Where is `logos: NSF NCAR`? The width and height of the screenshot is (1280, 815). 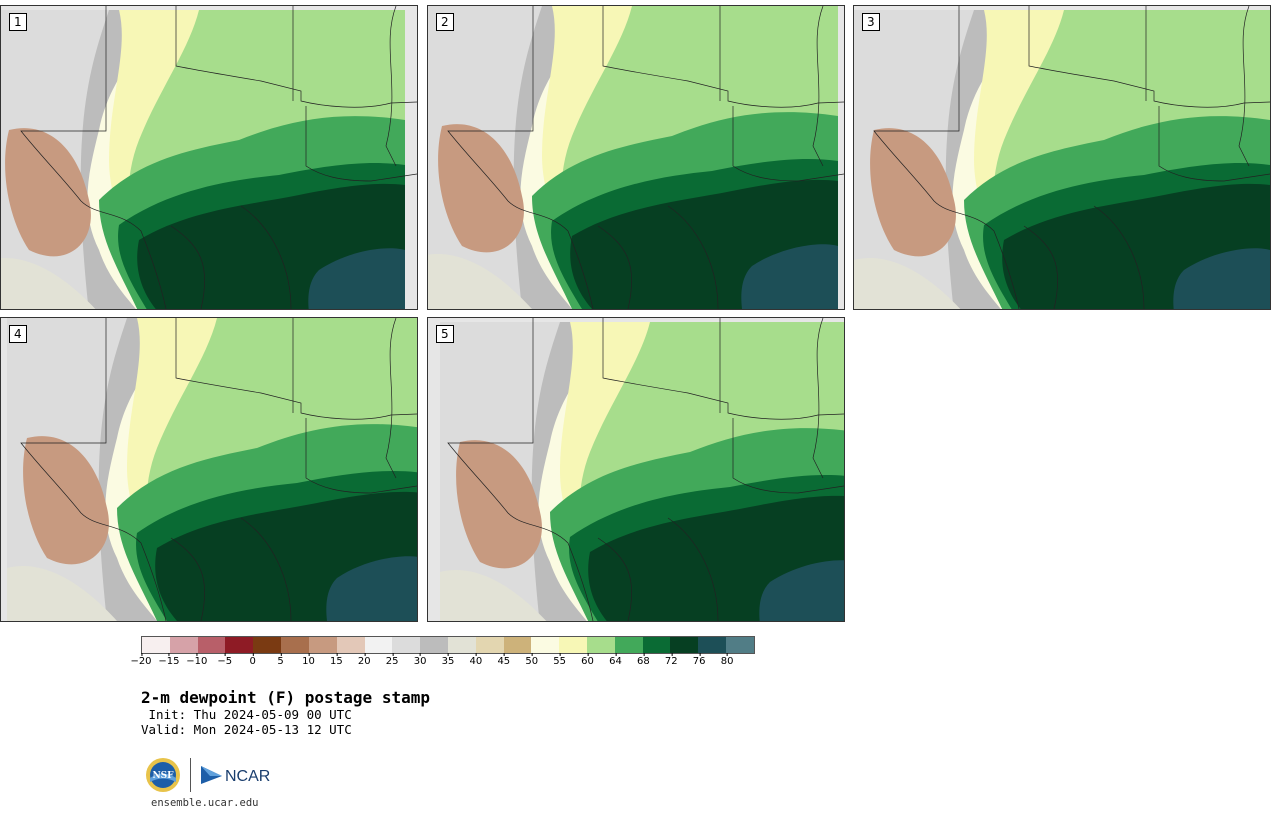
logos: NSF NCAR is located at coordinates (209, 775).